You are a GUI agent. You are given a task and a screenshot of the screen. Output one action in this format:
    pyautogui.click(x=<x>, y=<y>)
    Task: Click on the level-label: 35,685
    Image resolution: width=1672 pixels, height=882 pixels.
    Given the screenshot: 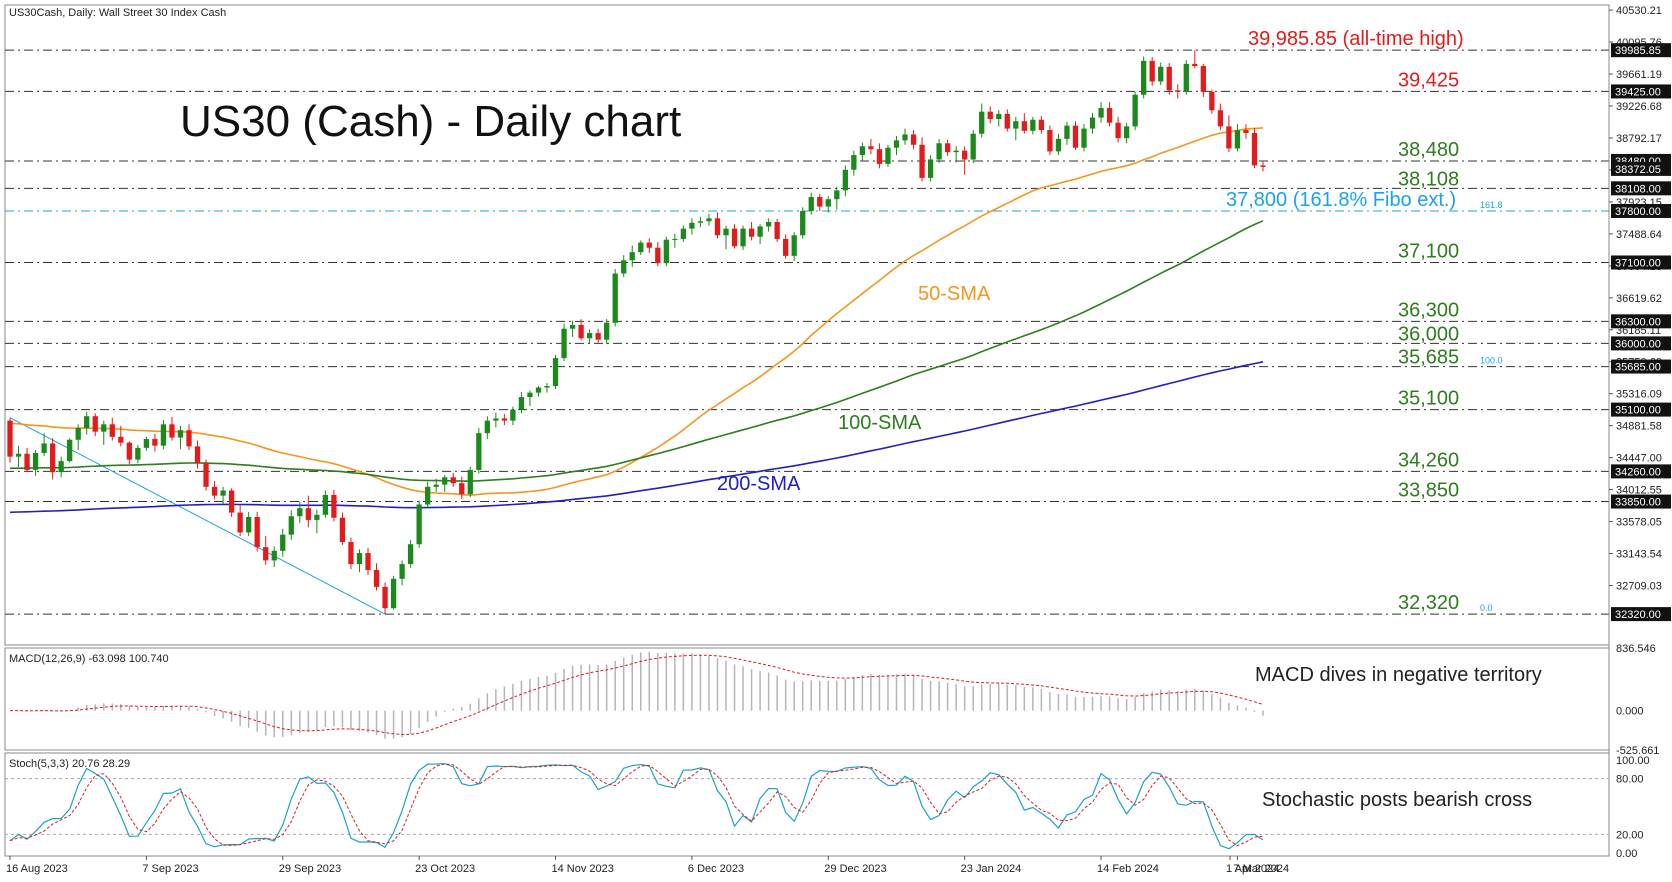 What is the action you would take?
    pyautogui.click(x=1428, y=358)
    